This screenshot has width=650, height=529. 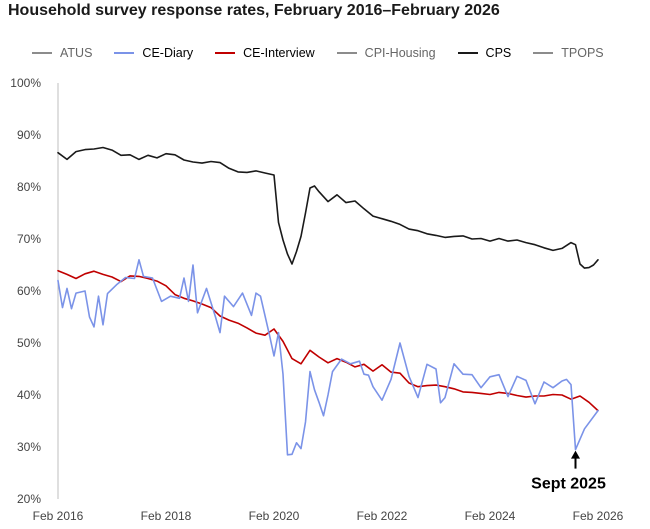 What do you see at coordinates (29, 239) in the screenshot?
I see `y-tick-label: 70%` at bounding box center [29, 239].